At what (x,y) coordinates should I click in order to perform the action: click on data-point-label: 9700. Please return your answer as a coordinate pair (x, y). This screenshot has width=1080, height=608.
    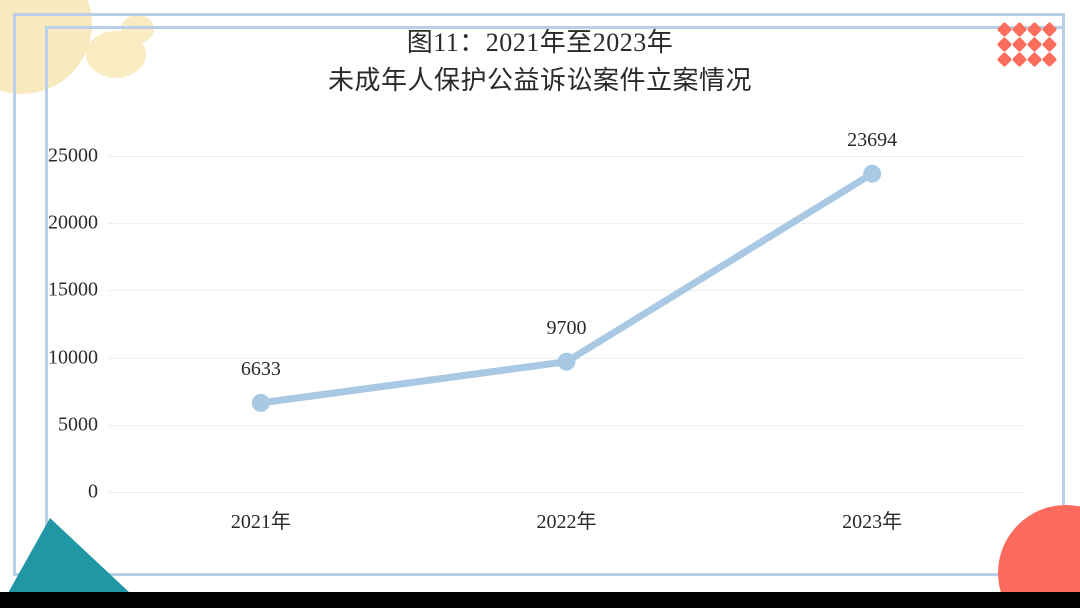
    Looking at the image, I should click on (566, 327).